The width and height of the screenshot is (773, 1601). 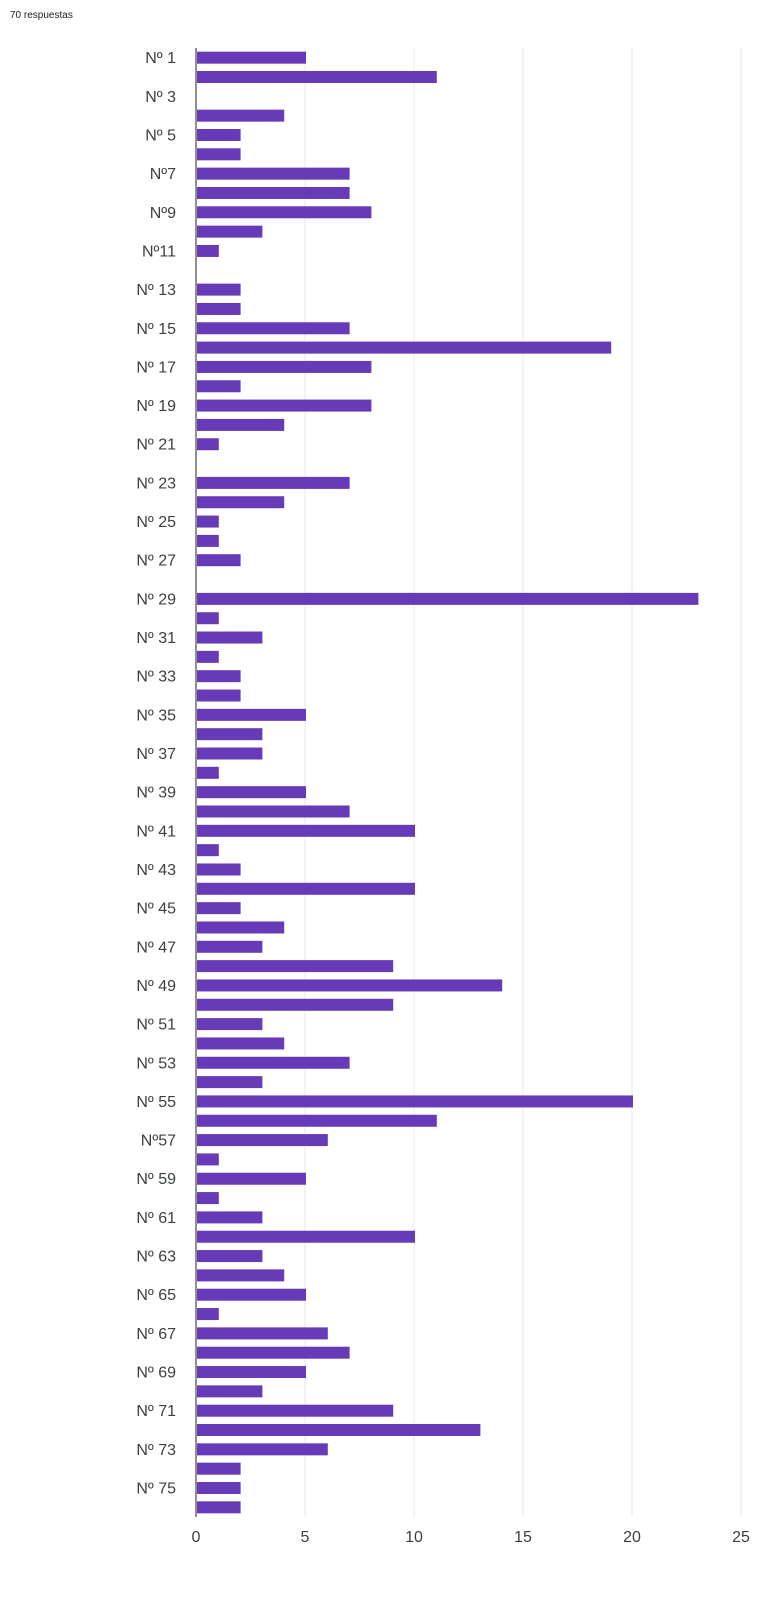 What do you see at coordinates (156, 754) in the screenshot?
I see `category-label: Nº 37` at bounding box center [156, 754].